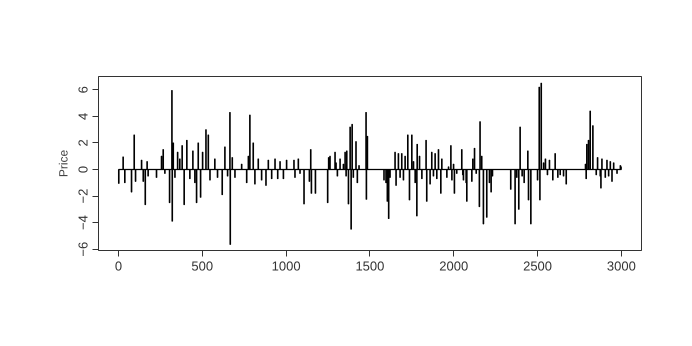  What do you see at coordinates (83, 143) in the screenshot?
I see `y-tick-label: 2` at bounding box center [83, 143].